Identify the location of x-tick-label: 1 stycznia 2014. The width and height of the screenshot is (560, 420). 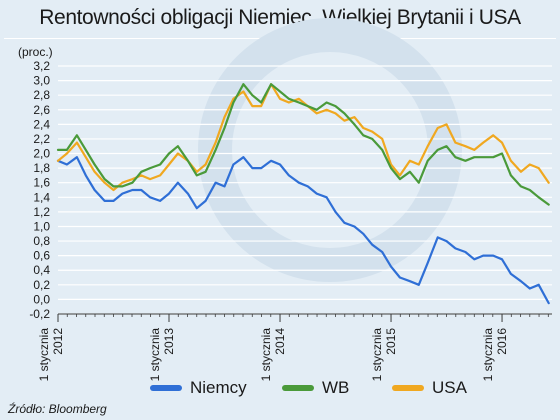
(273, 355).